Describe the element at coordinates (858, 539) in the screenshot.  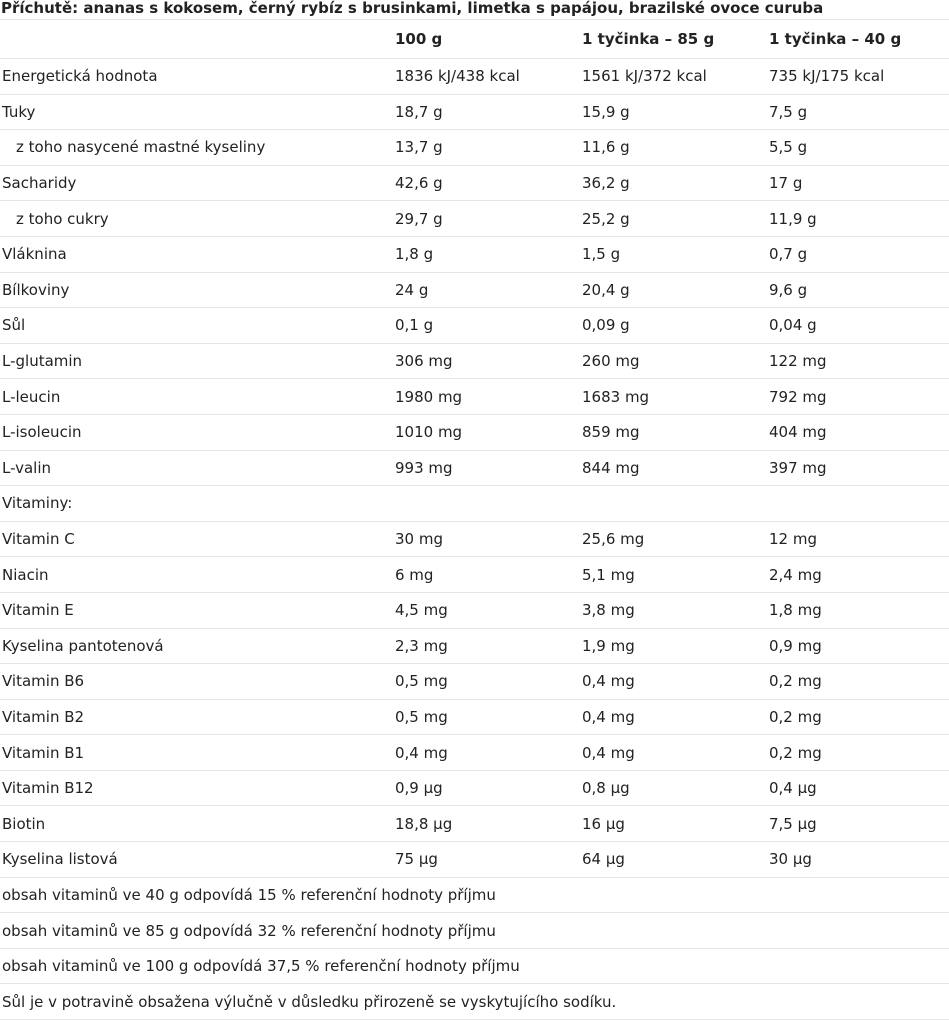
I see `value-40g: 12 mg` at that location.